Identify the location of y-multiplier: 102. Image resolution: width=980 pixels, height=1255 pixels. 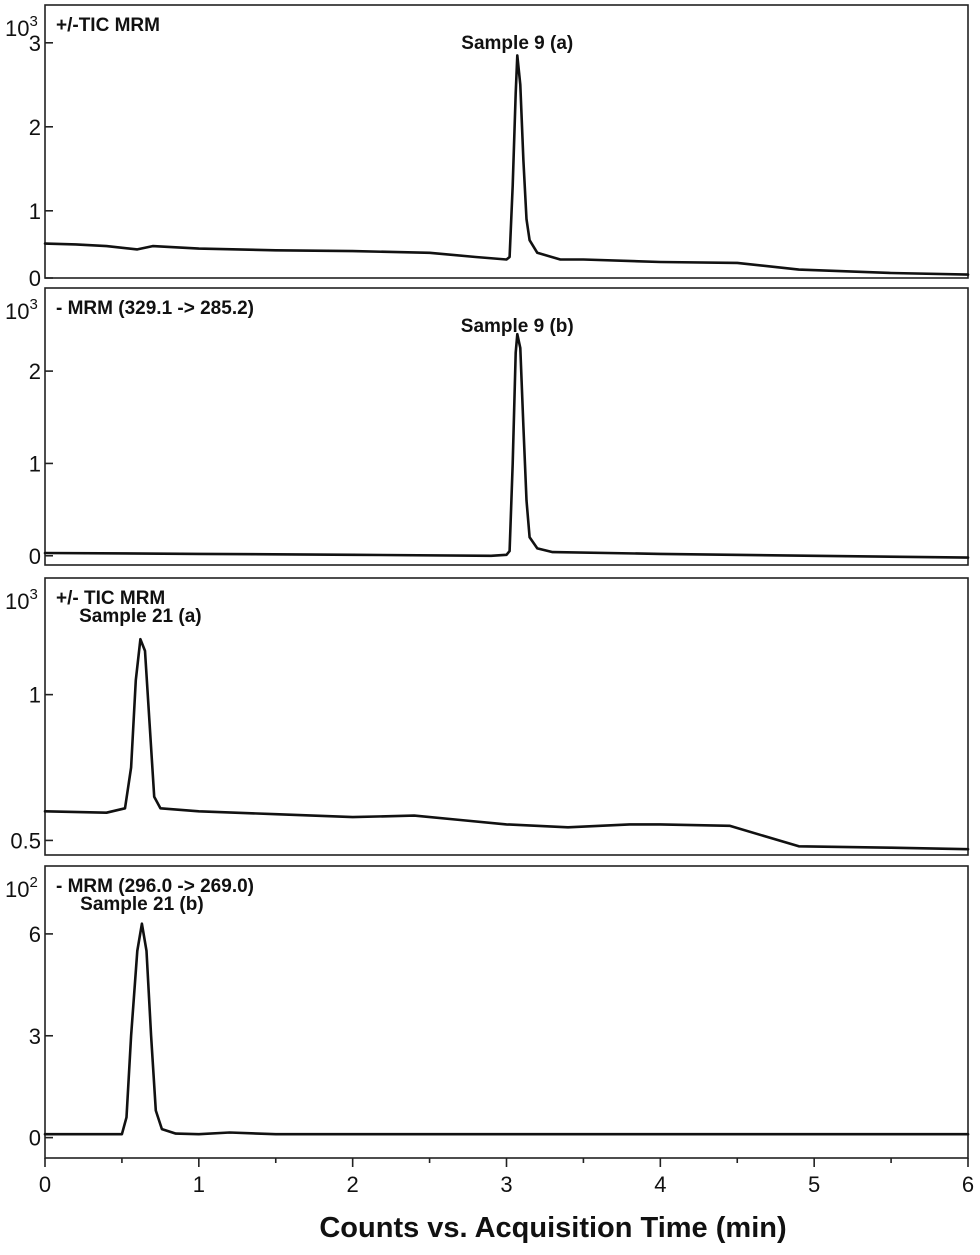
(21, 888).